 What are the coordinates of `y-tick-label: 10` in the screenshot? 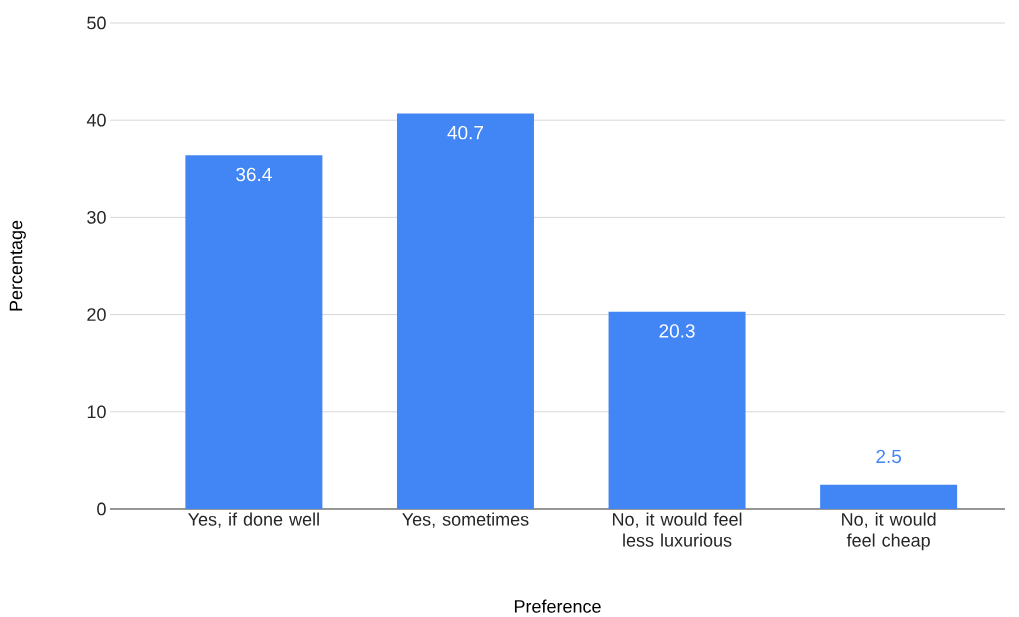 It's located at (96, 412).